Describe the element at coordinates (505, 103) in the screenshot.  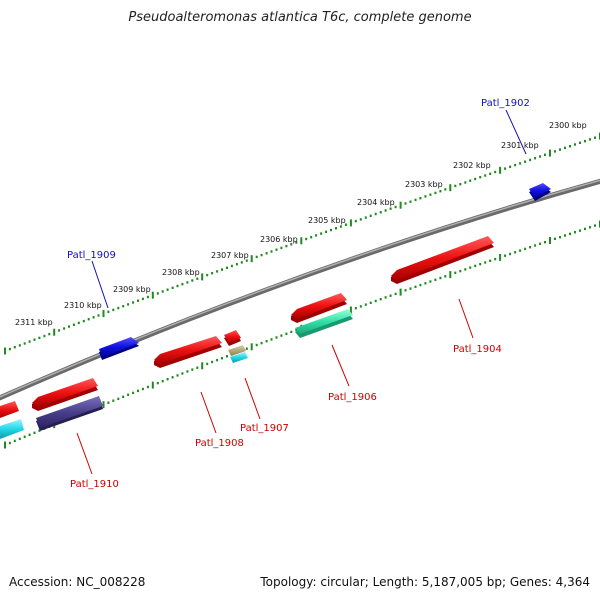
I see `label-patl-1902: Patl_1902` at that location.